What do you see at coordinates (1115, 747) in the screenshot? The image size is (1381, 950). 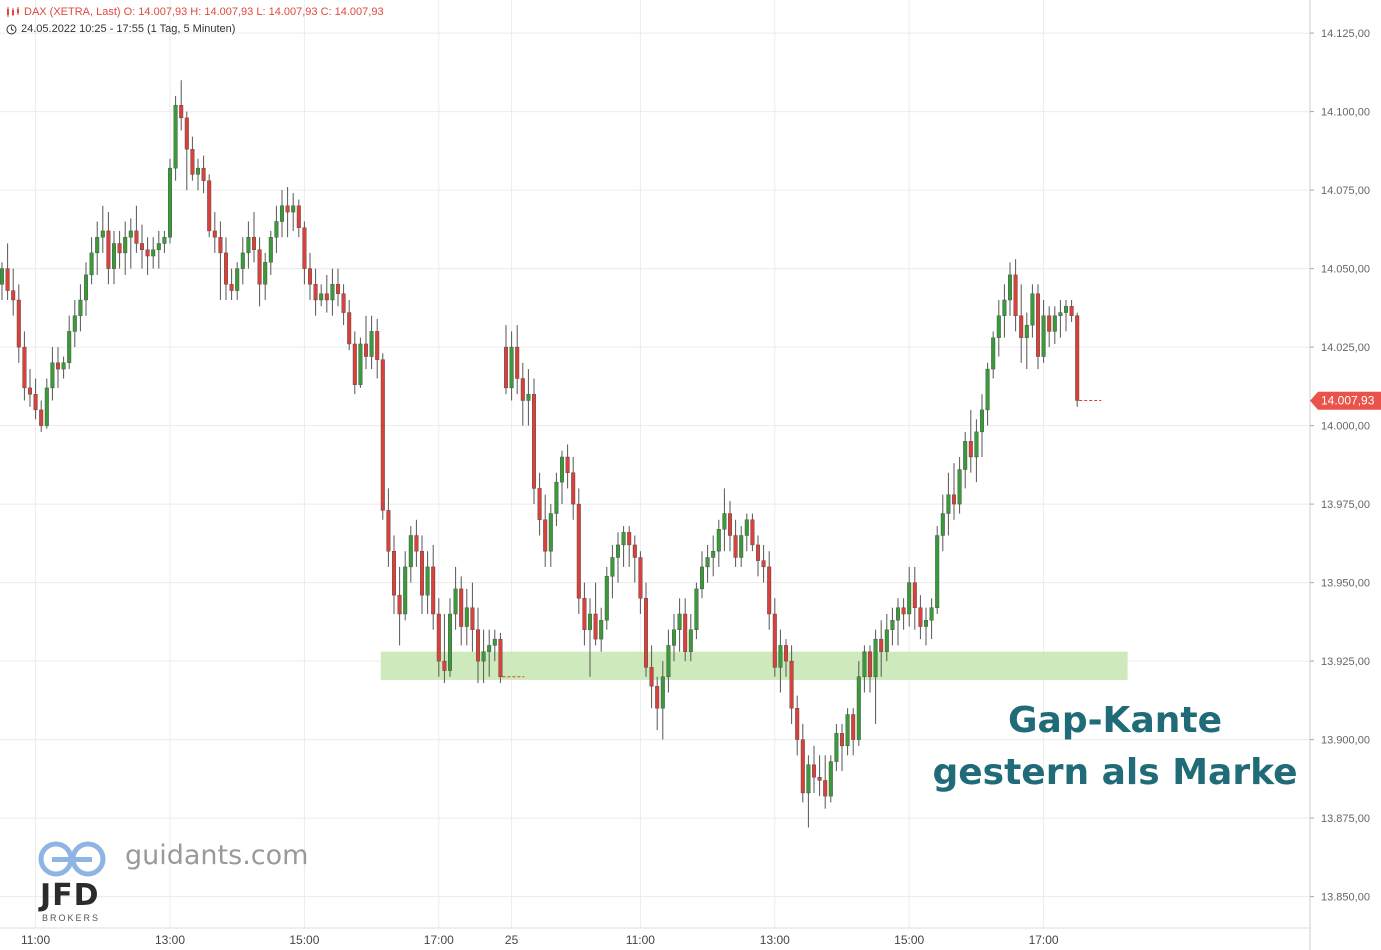 I see `annotation: Gap-Kante gestern als Marke` at bounding box center [1115, 747].